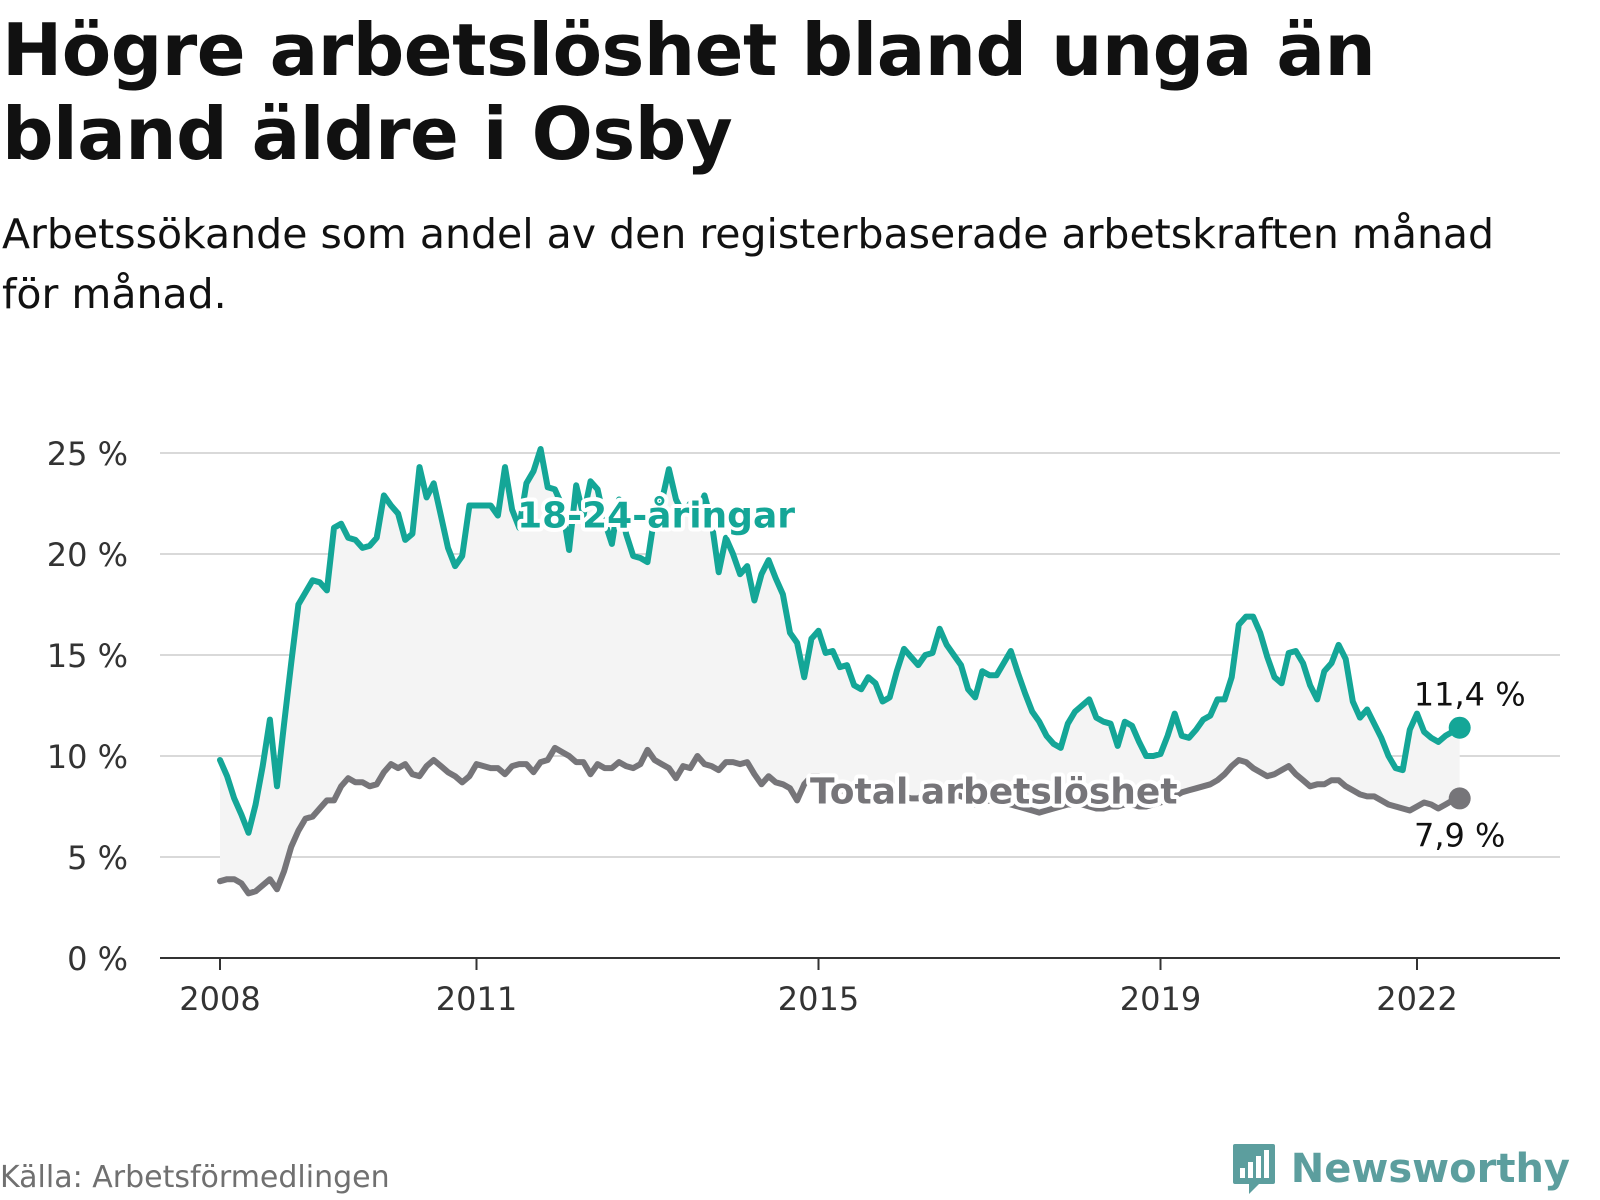 The width and height of the screenshot is (1600, 1200). Describe the element at coordinates (1459, 798) in the screenshot. I see `end-point-total` at that location.